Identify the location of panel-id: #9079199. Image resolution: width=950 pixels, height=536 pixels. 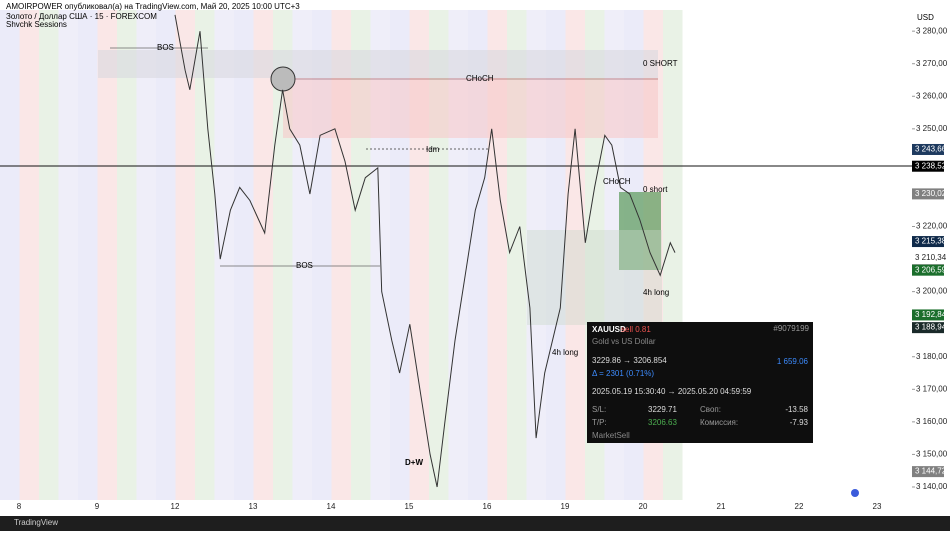
(791, 328).